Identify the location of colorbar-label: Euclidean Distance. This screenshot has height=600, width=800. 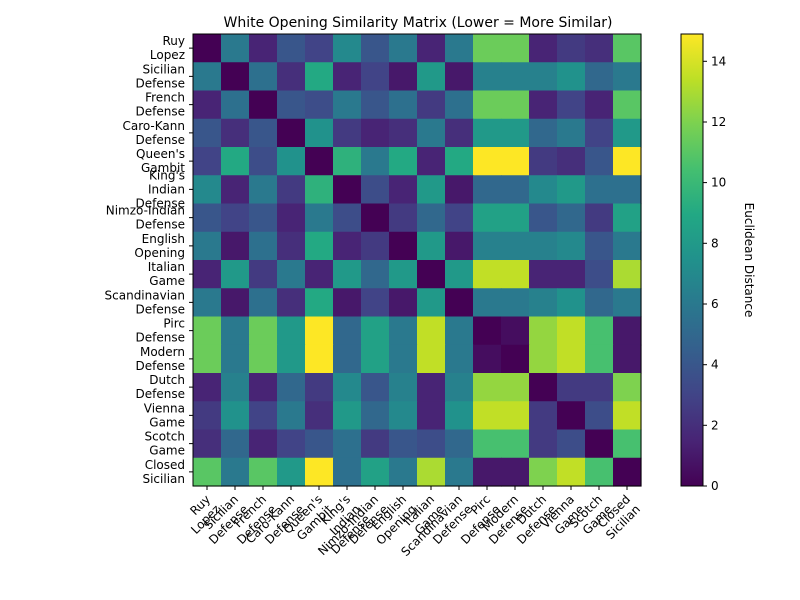
(749, 260).